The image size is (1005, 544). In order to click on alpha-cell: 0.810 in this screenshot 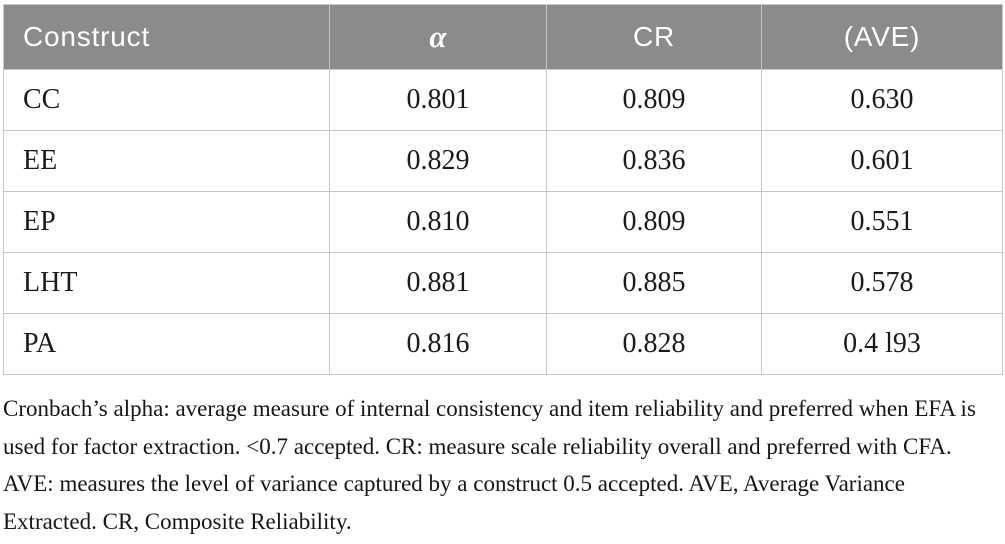, I will do `click(438, 222)`.